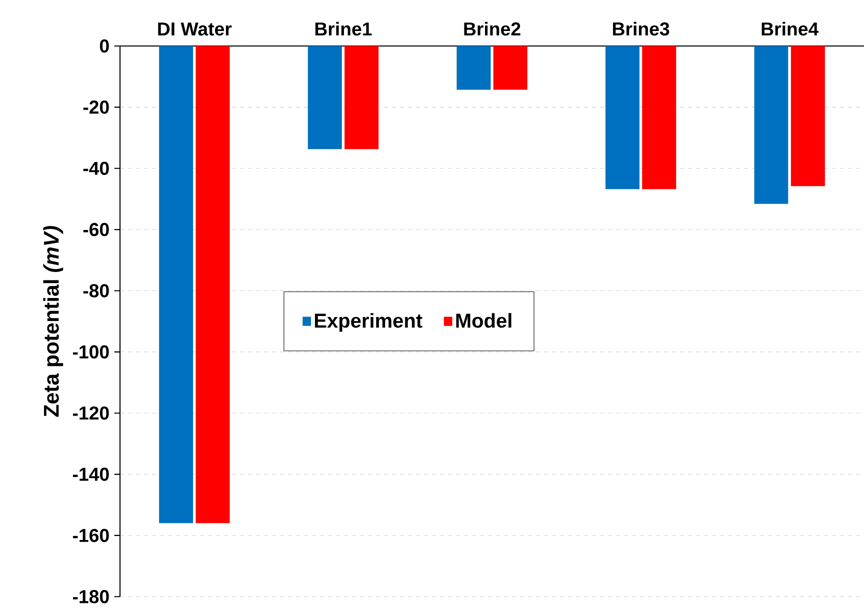 The height and width of the screenshot is (610, 864). What do you see at coordinates (492, 29) in the screenshot?
I see `x-tick-label: Brine2` at bounding box center [492, 29].